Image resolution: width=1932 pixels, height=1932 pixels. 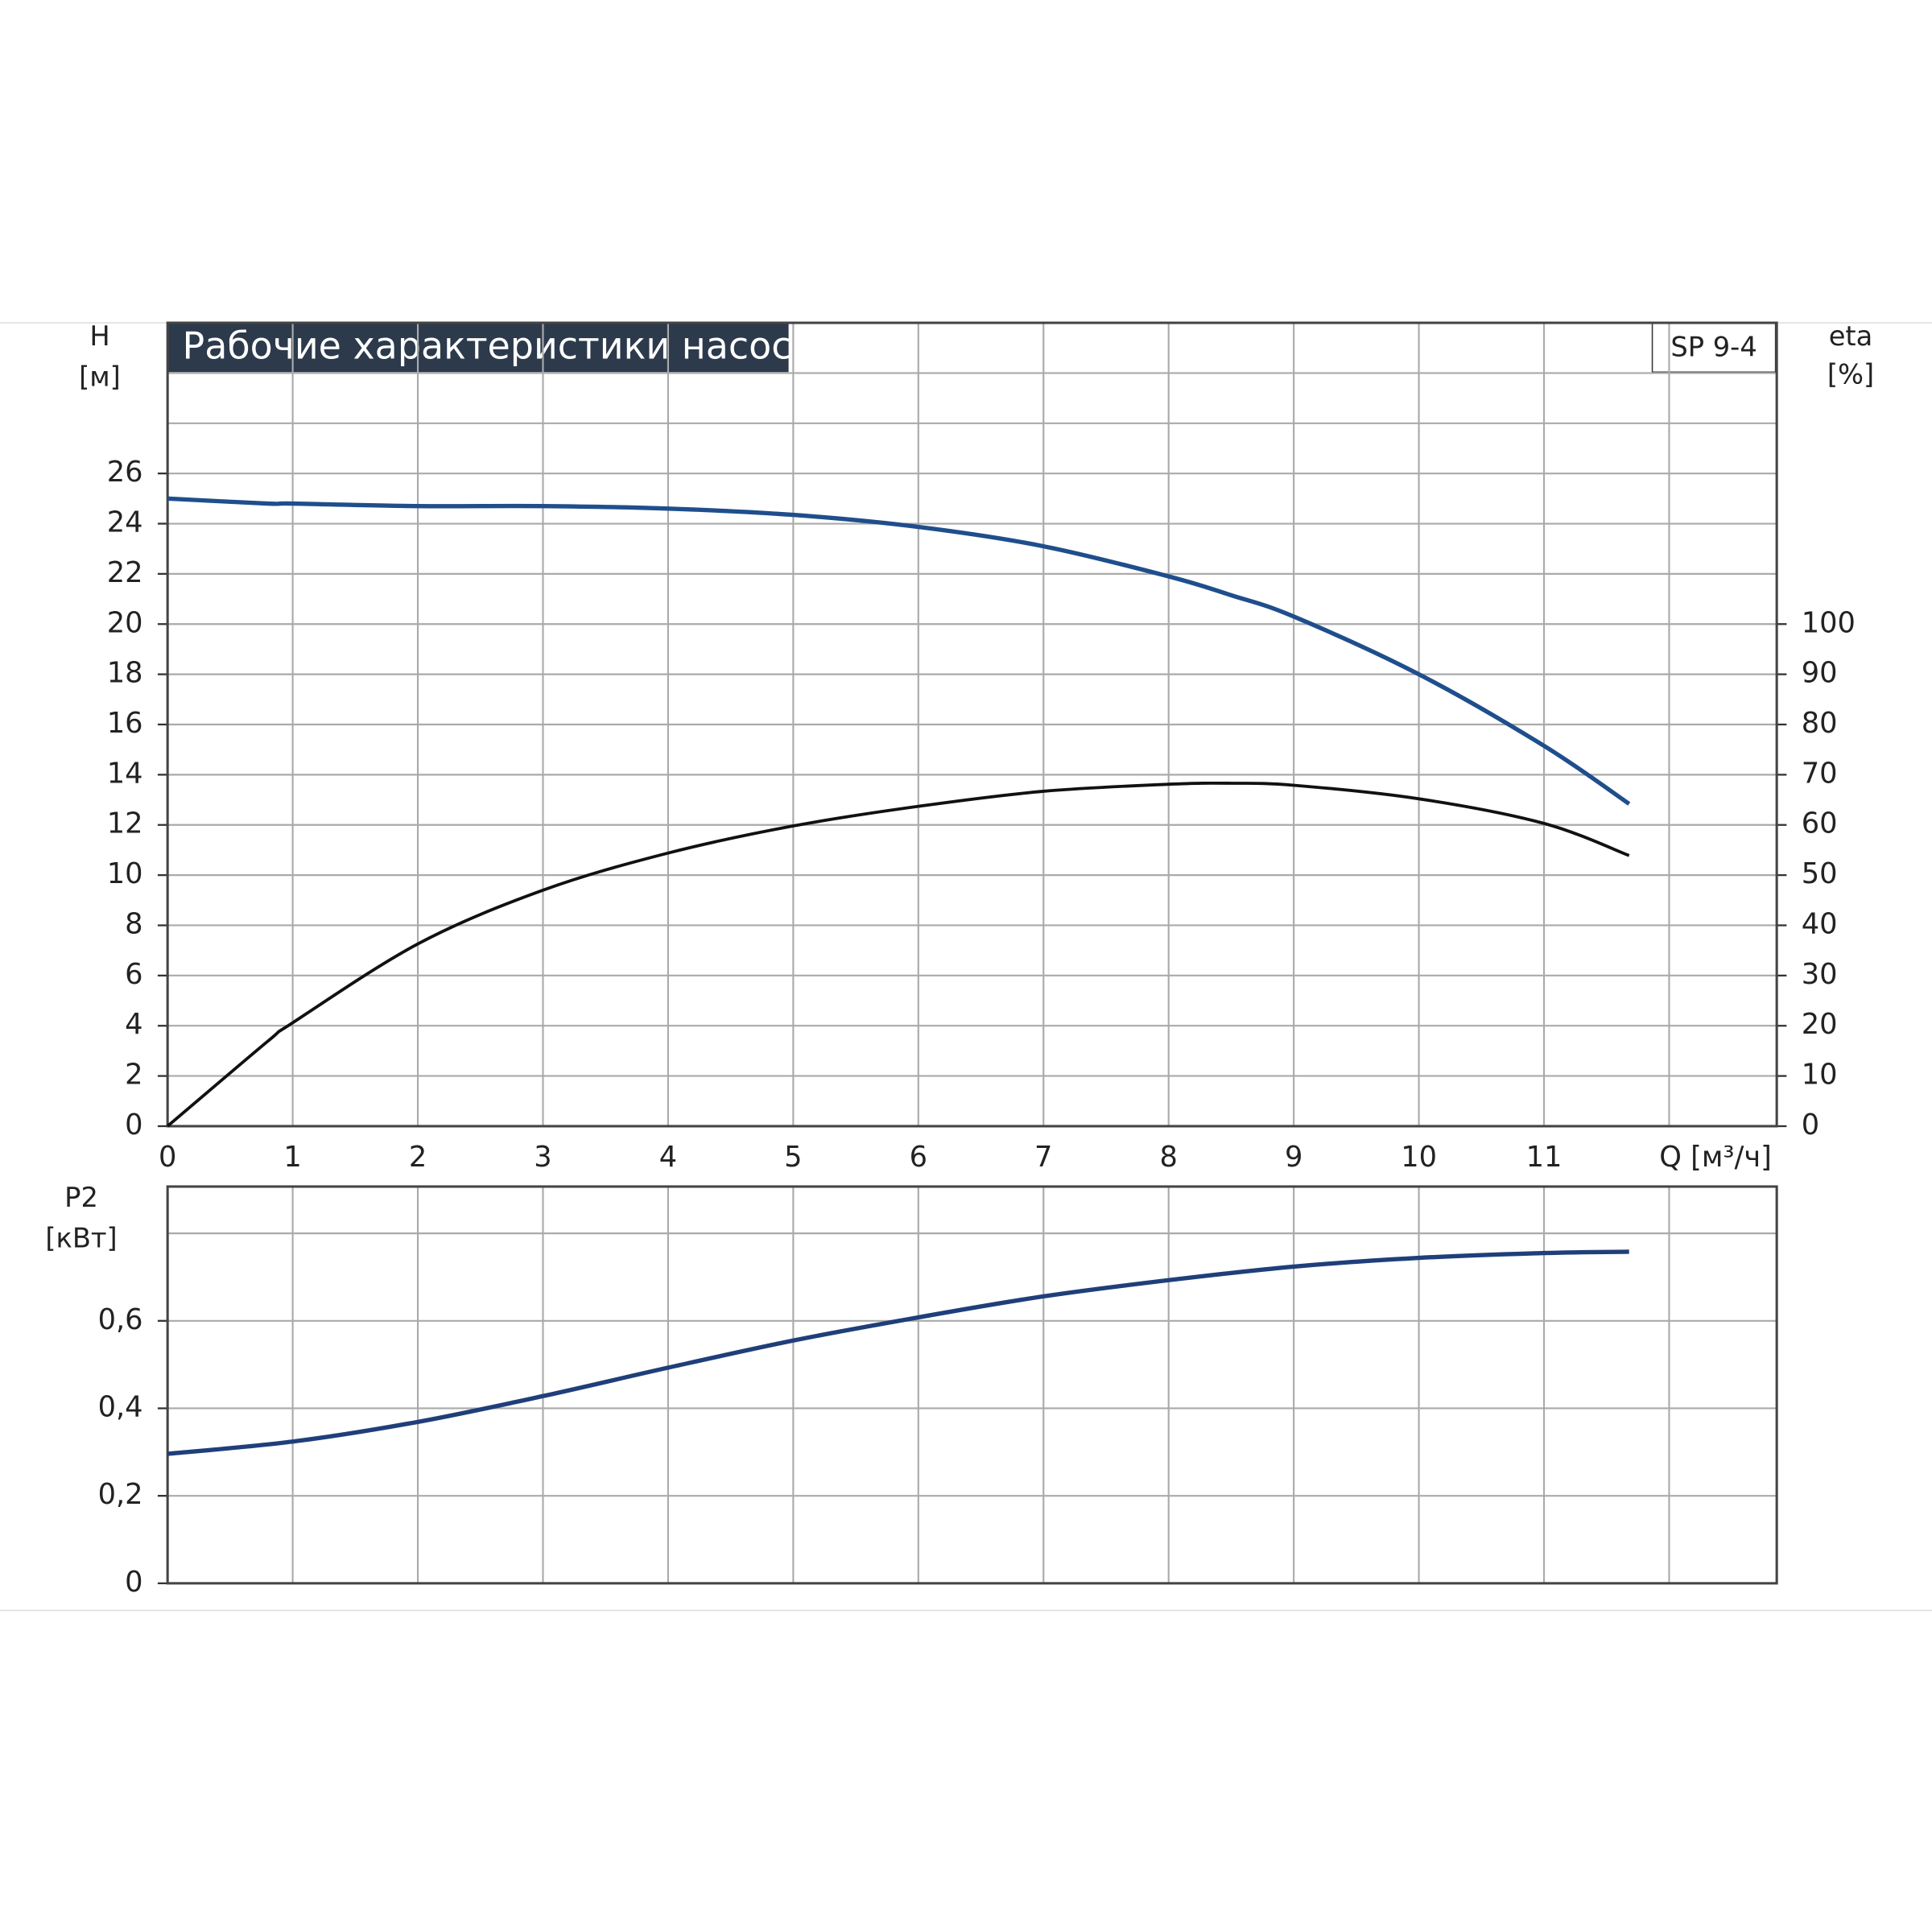 What do you see at coordinates (125, 873) in the screenshot?
I see `y-tick-label: 10` at bounding box center [125, 873].